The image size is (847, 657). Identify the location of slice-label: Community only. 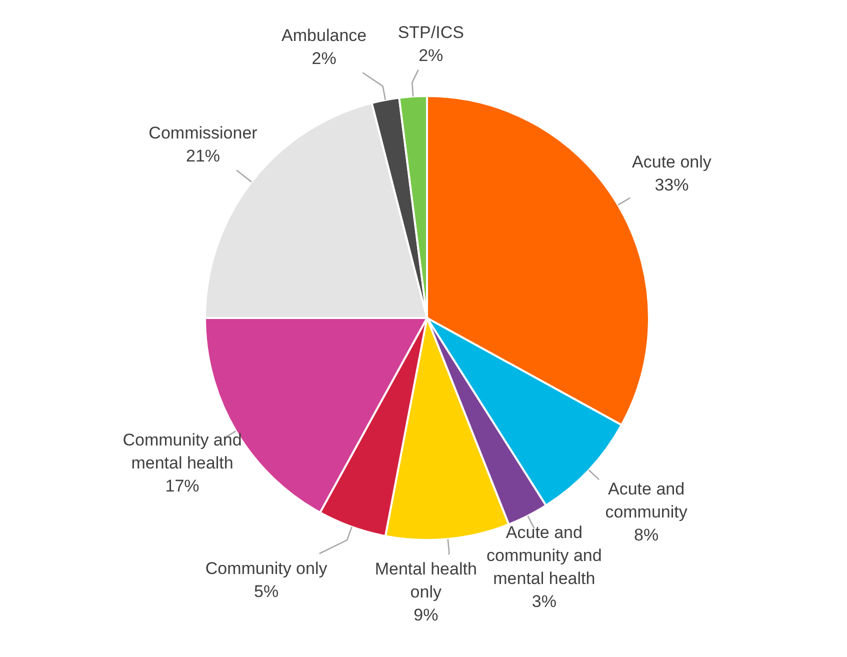
(266, 568).